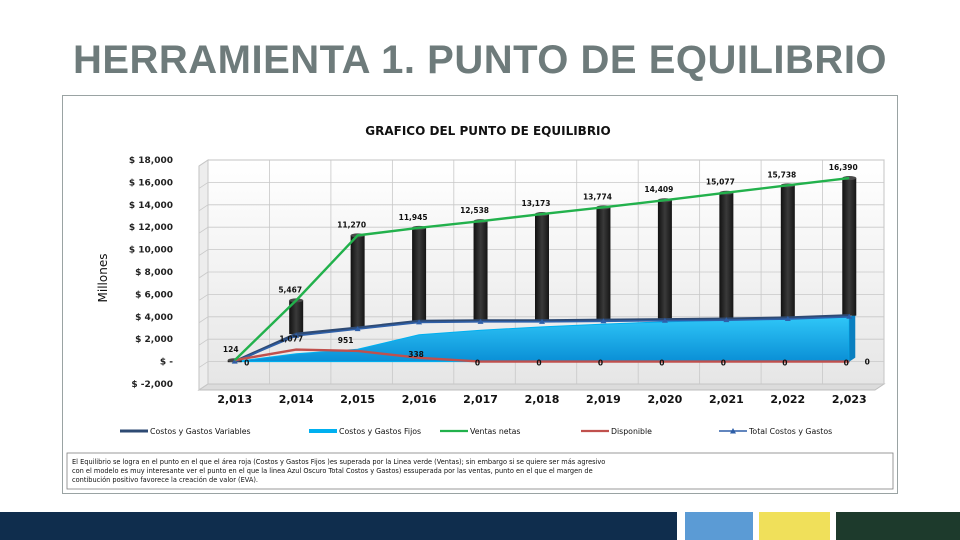 This screenshot has width=960, height=540. I want to click on note-box, so click(480, 471).